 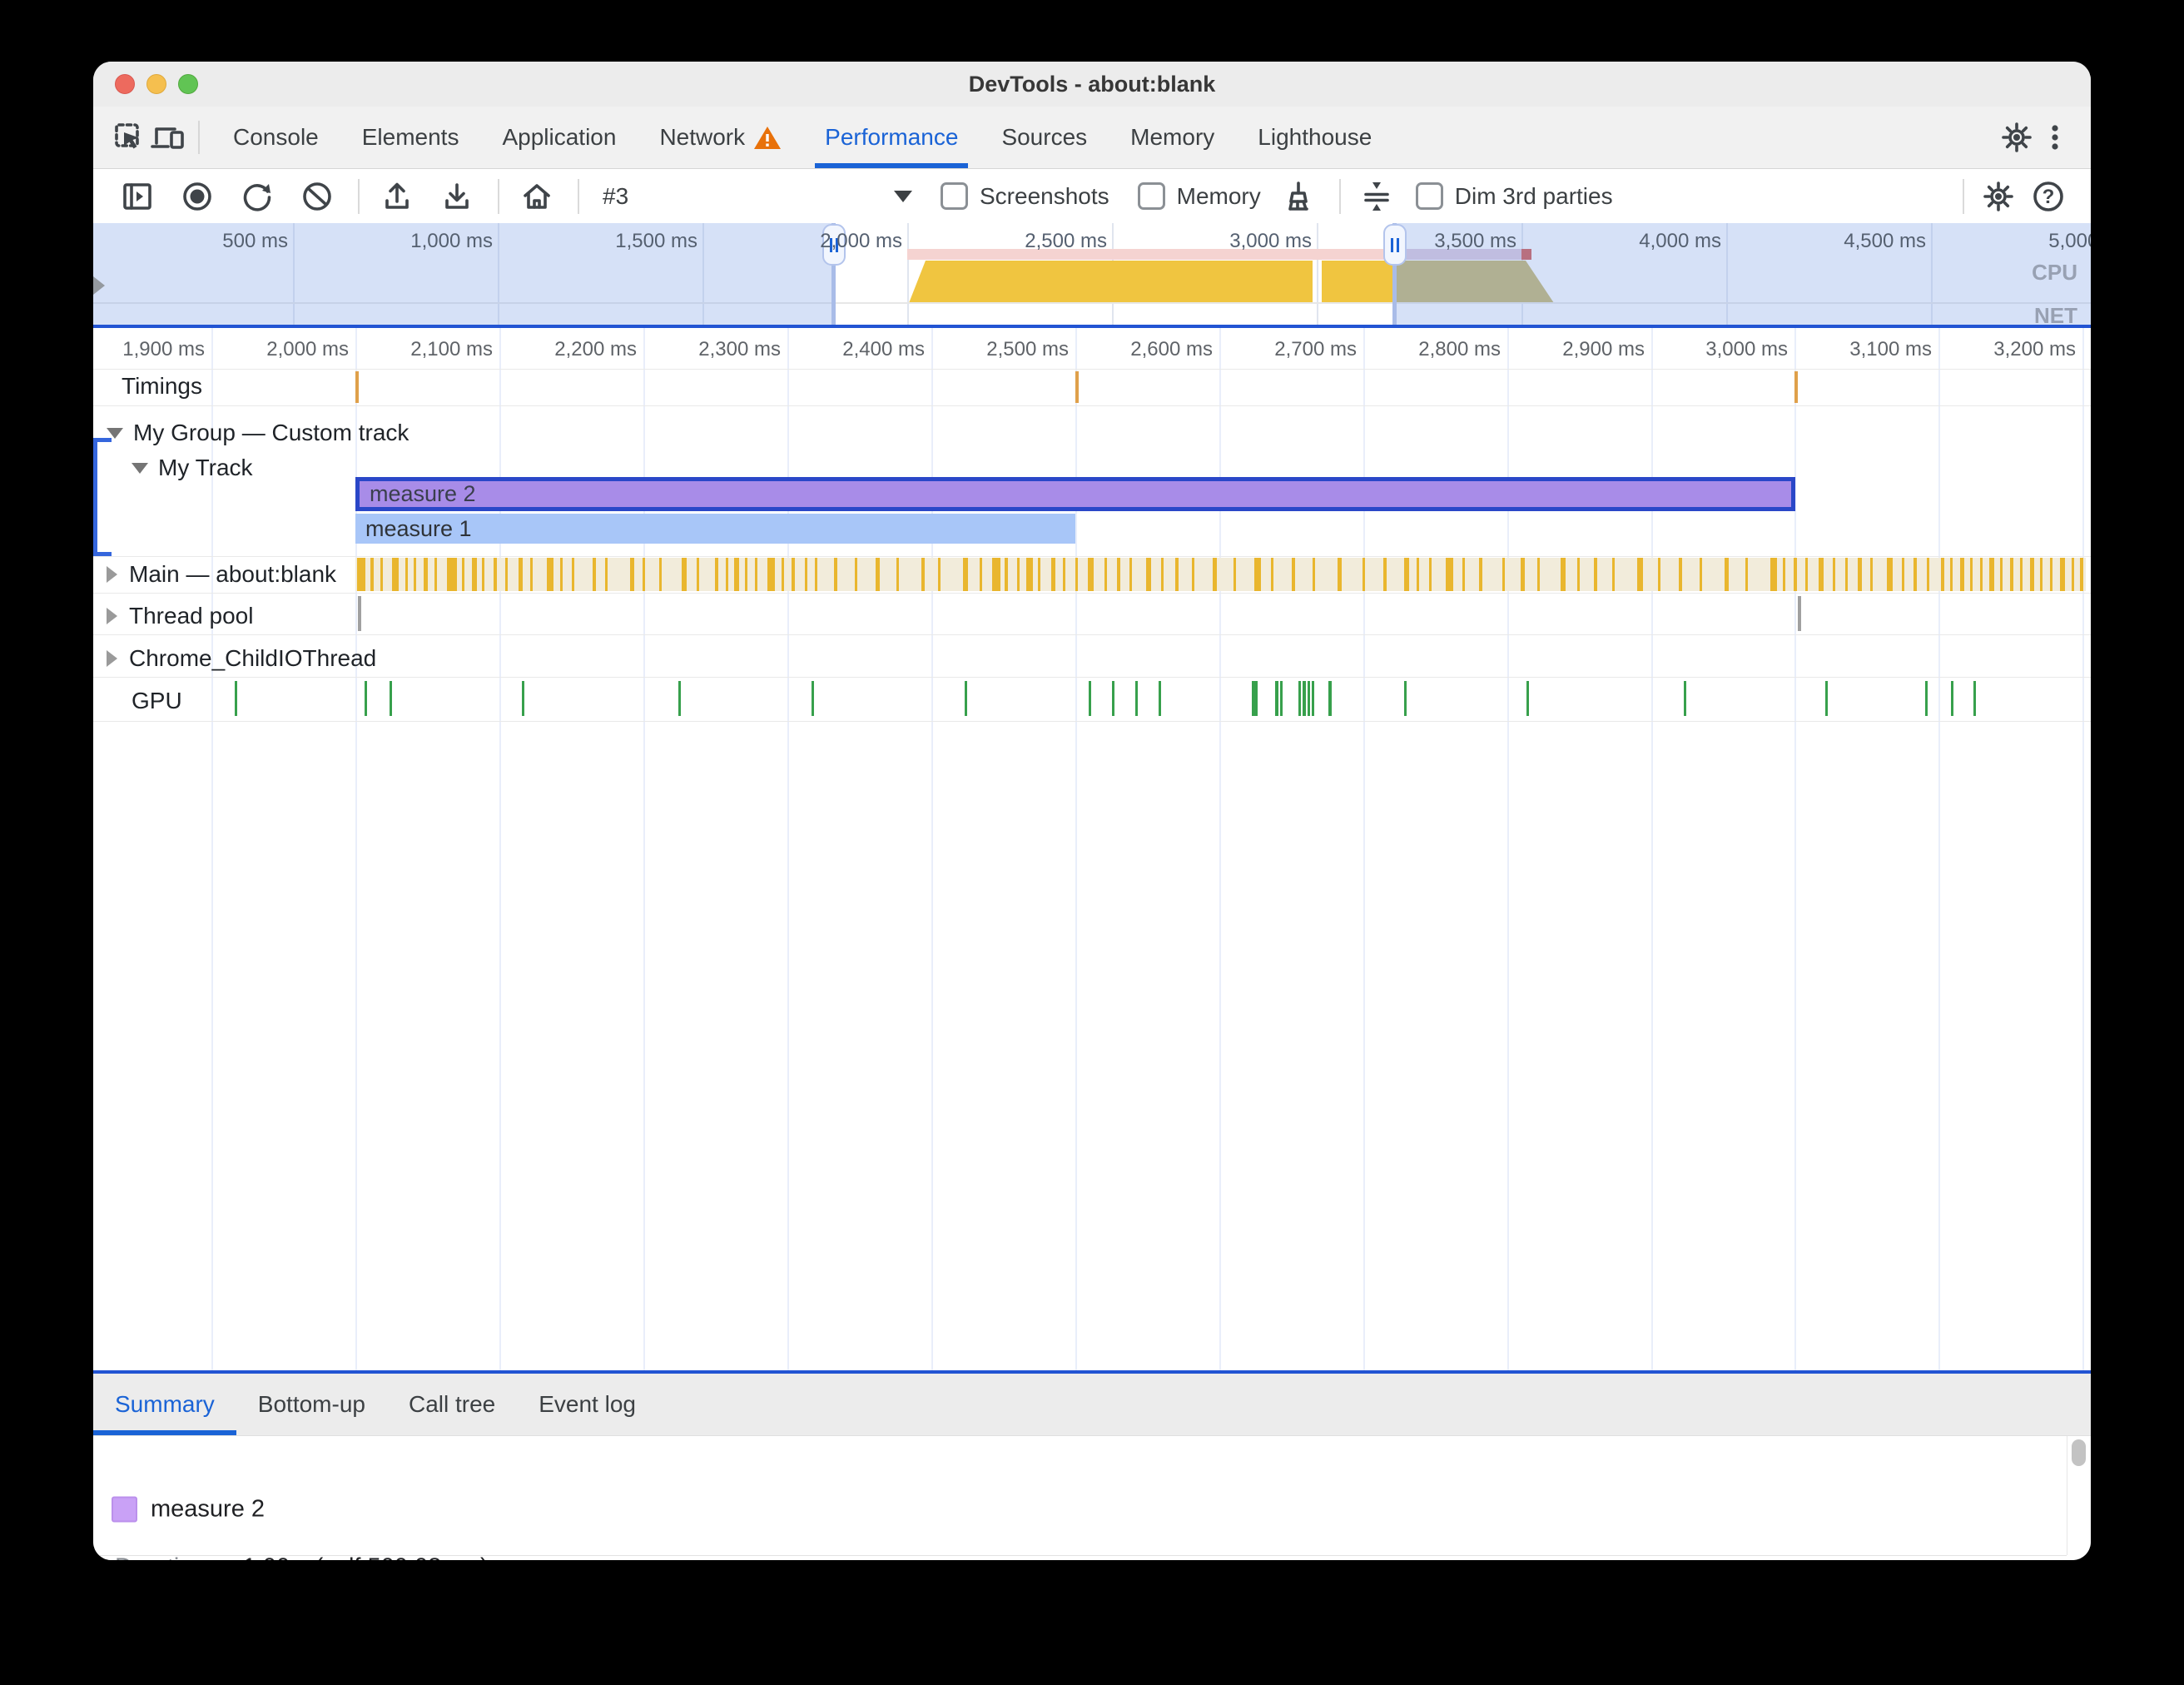 What do you see at coordinates (587, 1405) in the screenshot?
I see `bottom-tab-event-log: Event log` at bounding box center [587, 1405].